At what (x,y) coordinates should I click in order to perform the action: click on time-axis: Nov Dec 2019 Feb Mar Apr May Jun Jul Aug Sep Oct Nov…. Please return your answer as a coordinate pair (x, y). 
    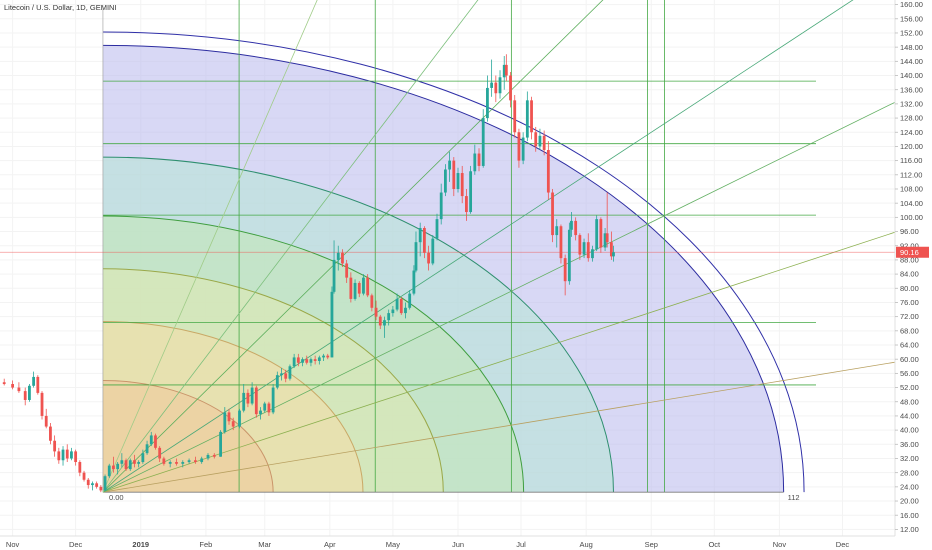
    Looking at the image, I should click on (447, 542).